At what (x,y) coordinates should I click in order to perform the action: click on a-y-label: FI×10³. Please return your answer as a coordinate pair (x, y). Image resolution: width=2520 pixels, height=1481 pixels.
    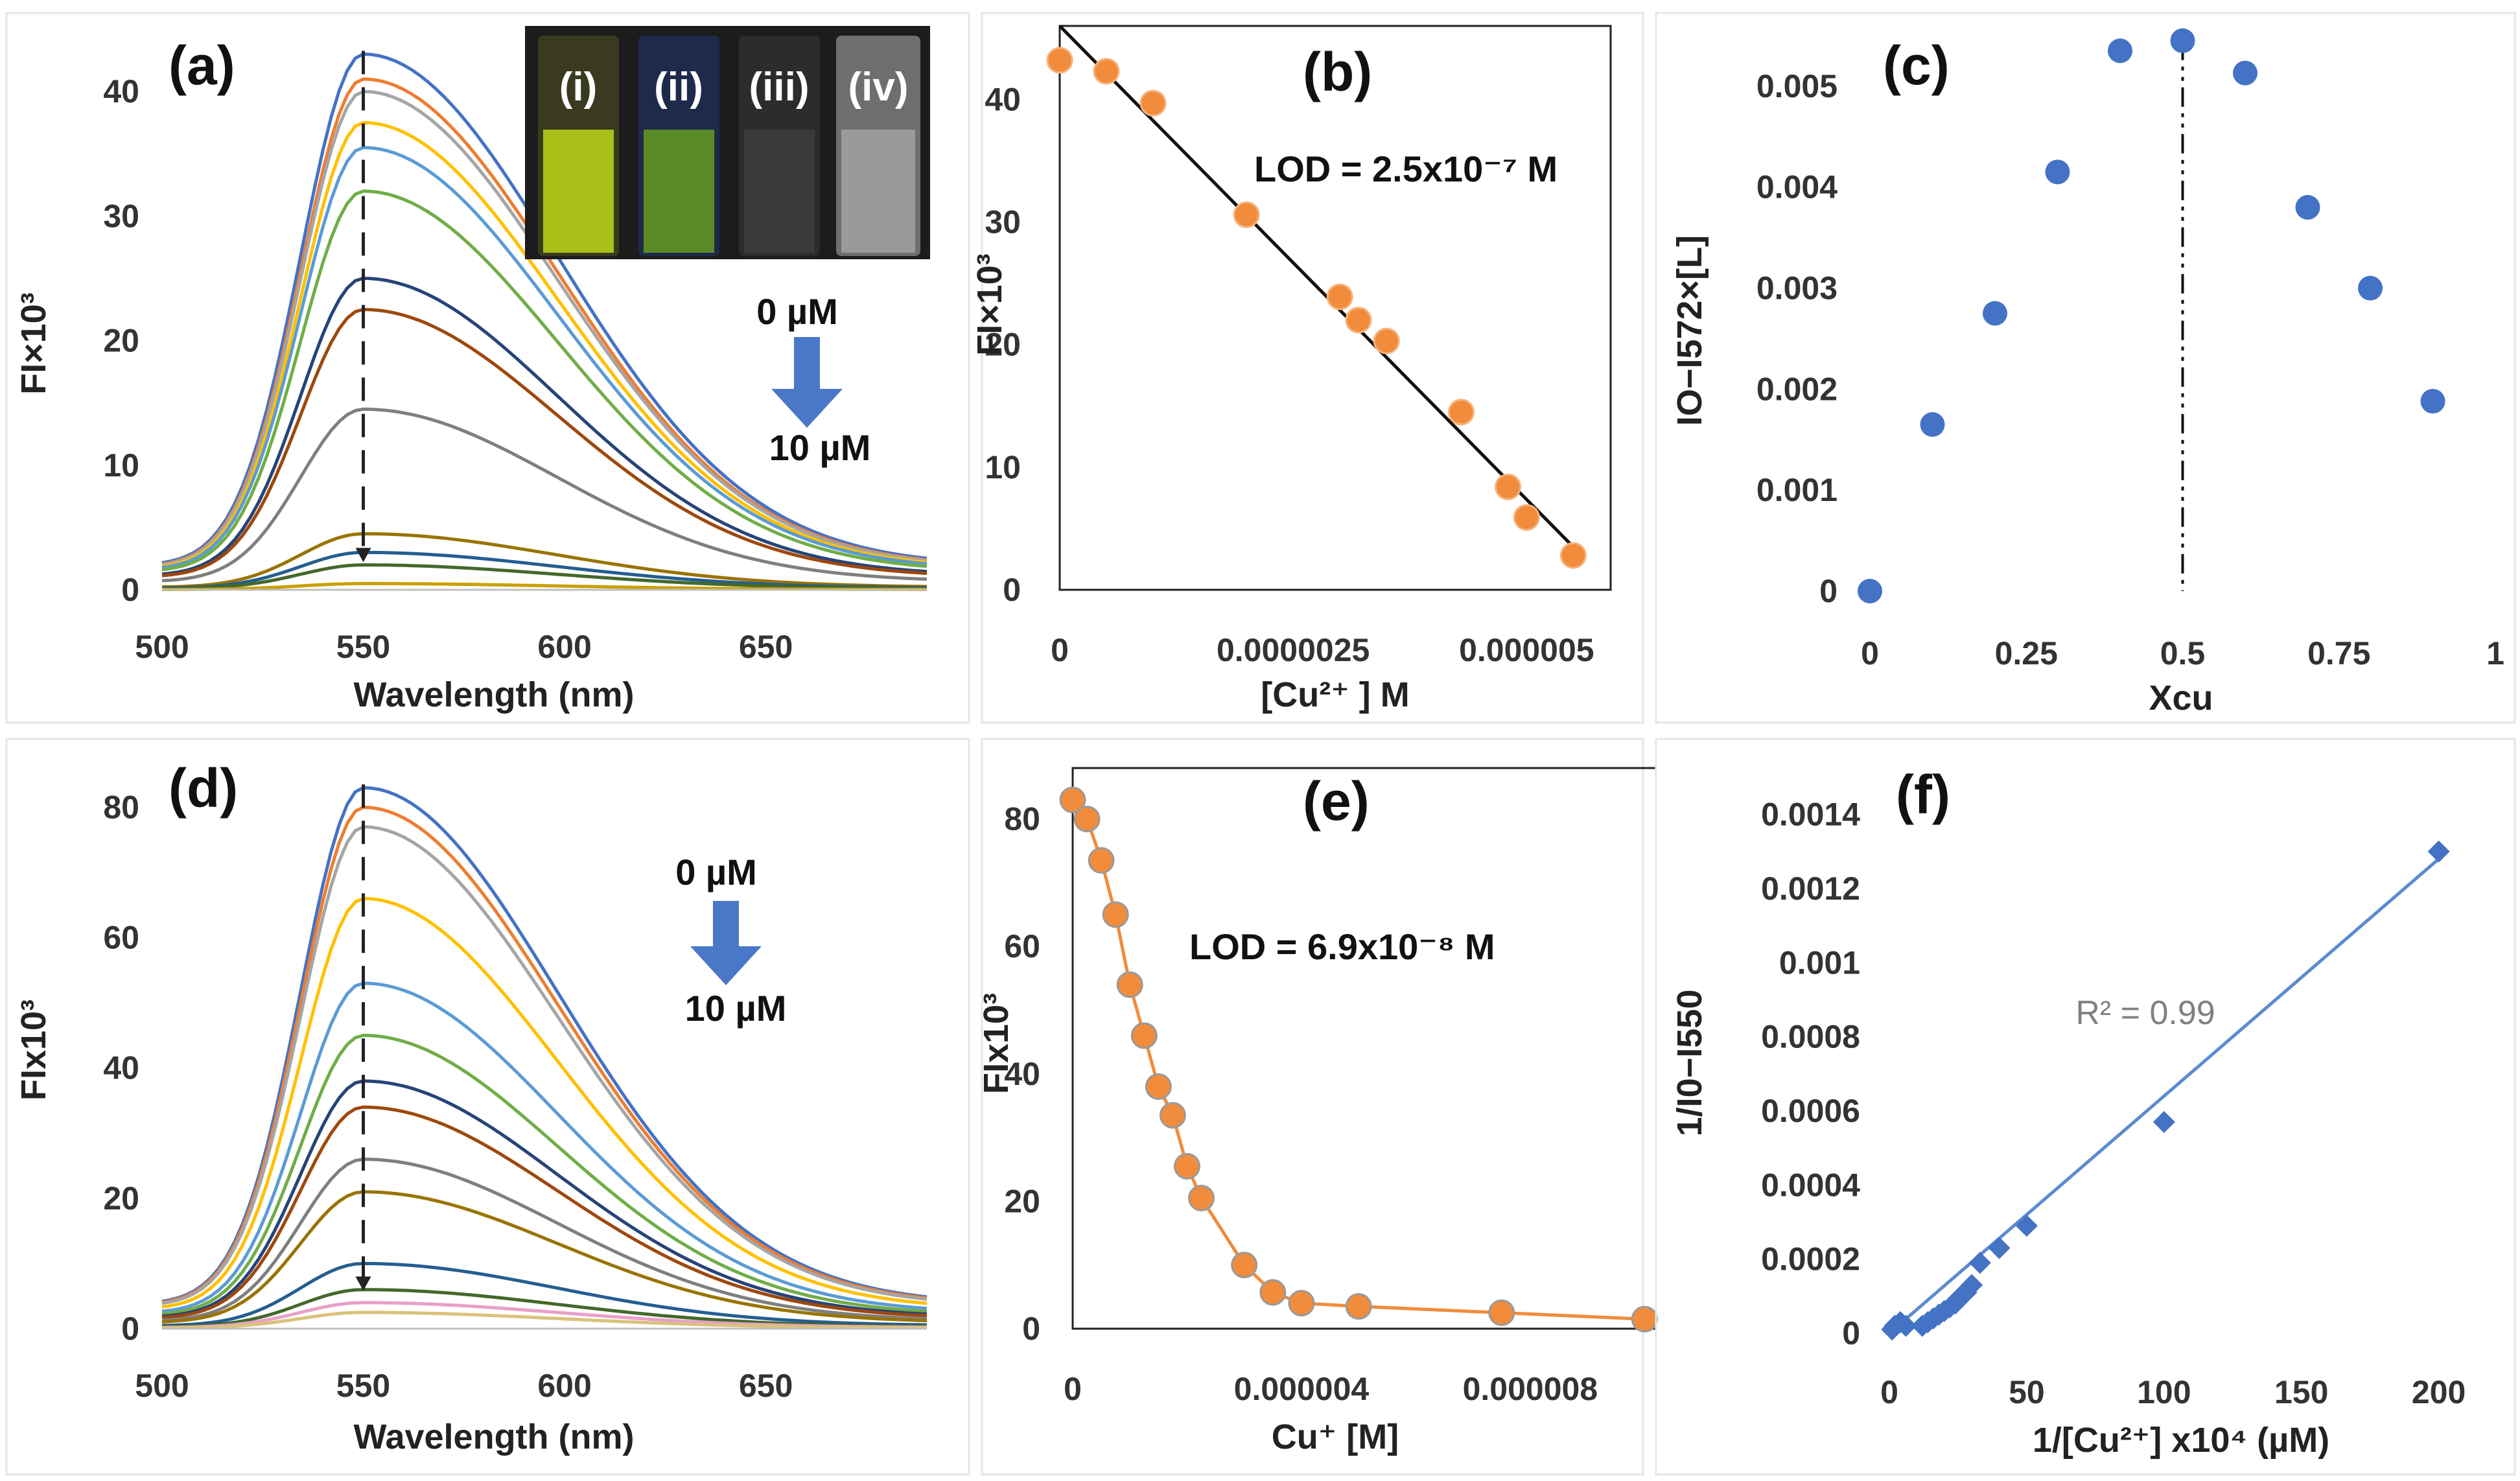
    Looking at the image, I should click on (33, 344).